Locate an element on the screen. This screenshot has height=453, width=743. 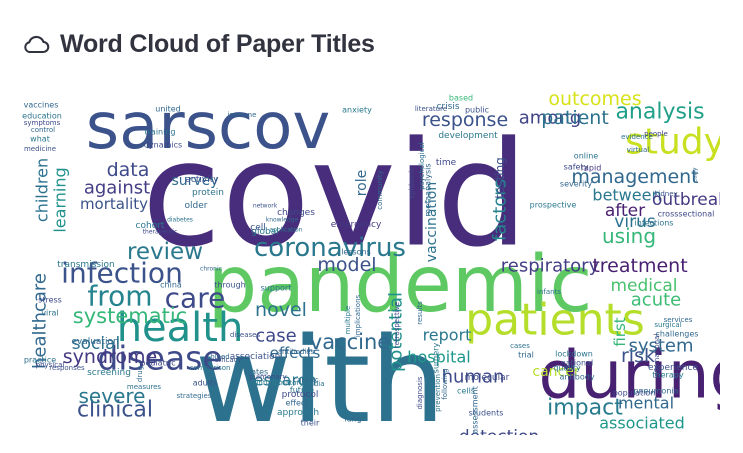
cloud-word: safety is located at coordinates (576, 167).